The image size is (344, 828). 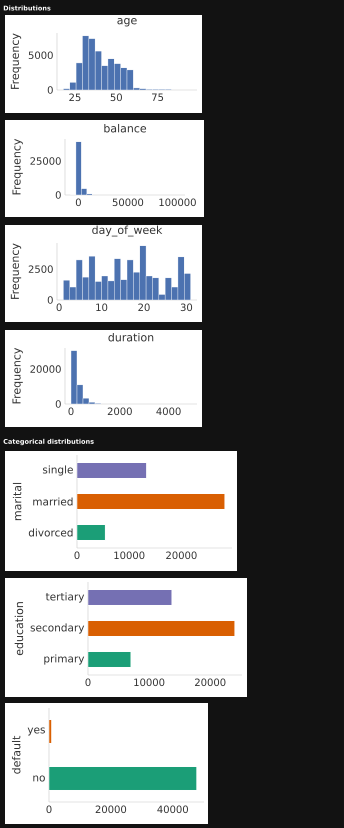 I want to click on x-tick-label: 2000, so click(x=120, y=412).